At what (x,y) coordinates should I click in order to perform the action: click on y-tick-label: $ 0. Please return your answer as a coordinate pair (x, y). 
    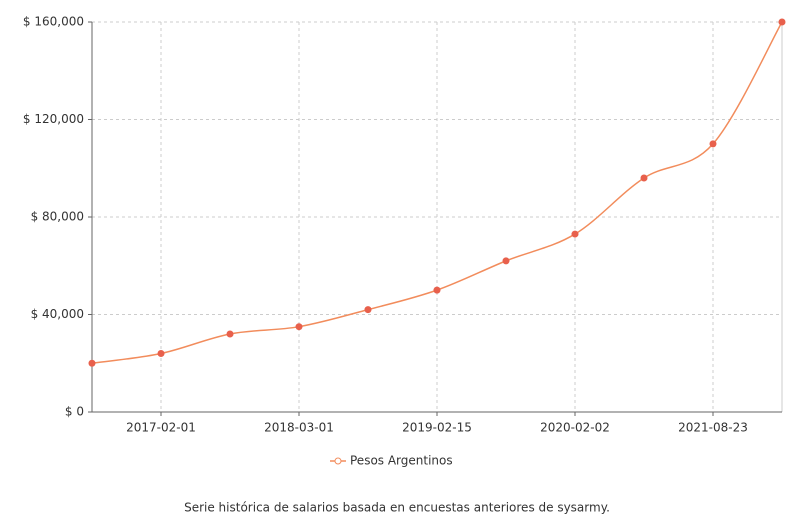
    Looking at the image, I should click on (74, 412).